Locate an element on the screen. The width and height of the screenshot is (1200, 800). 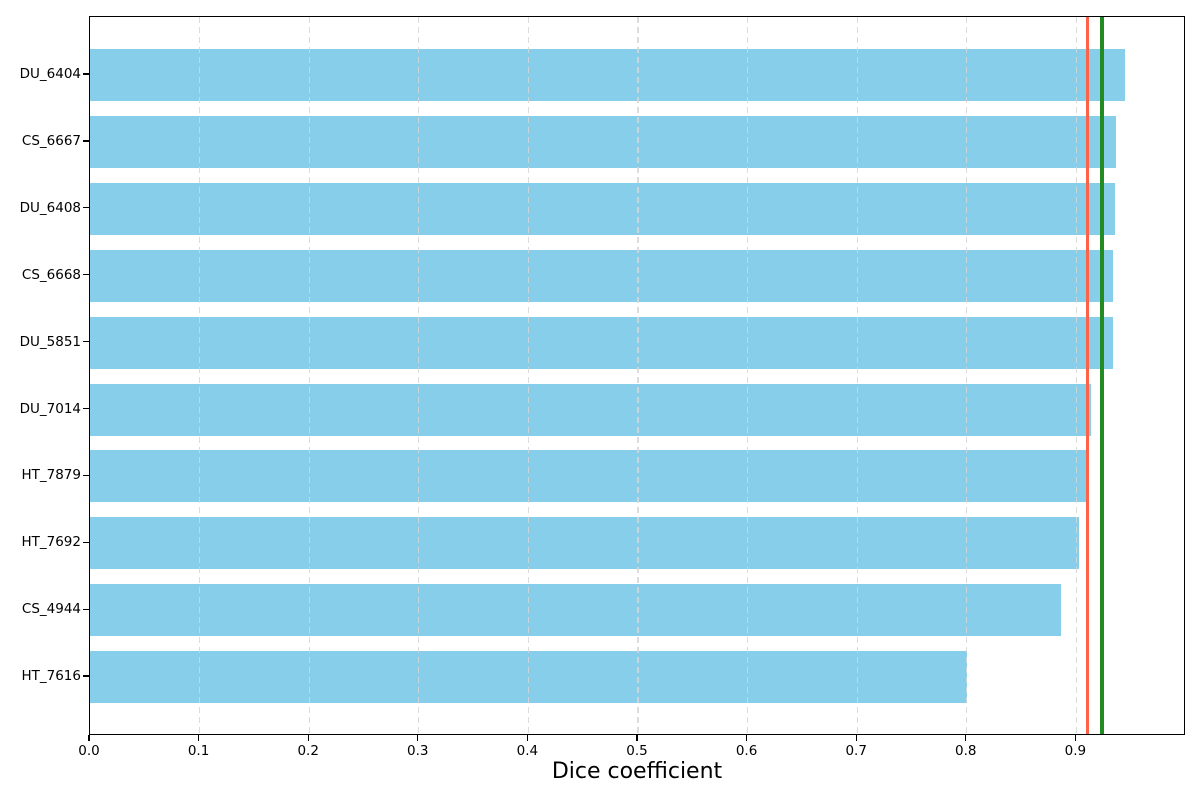
y-tick-label-HT_7692: HT_7692 is located at coordinates (51, 542).